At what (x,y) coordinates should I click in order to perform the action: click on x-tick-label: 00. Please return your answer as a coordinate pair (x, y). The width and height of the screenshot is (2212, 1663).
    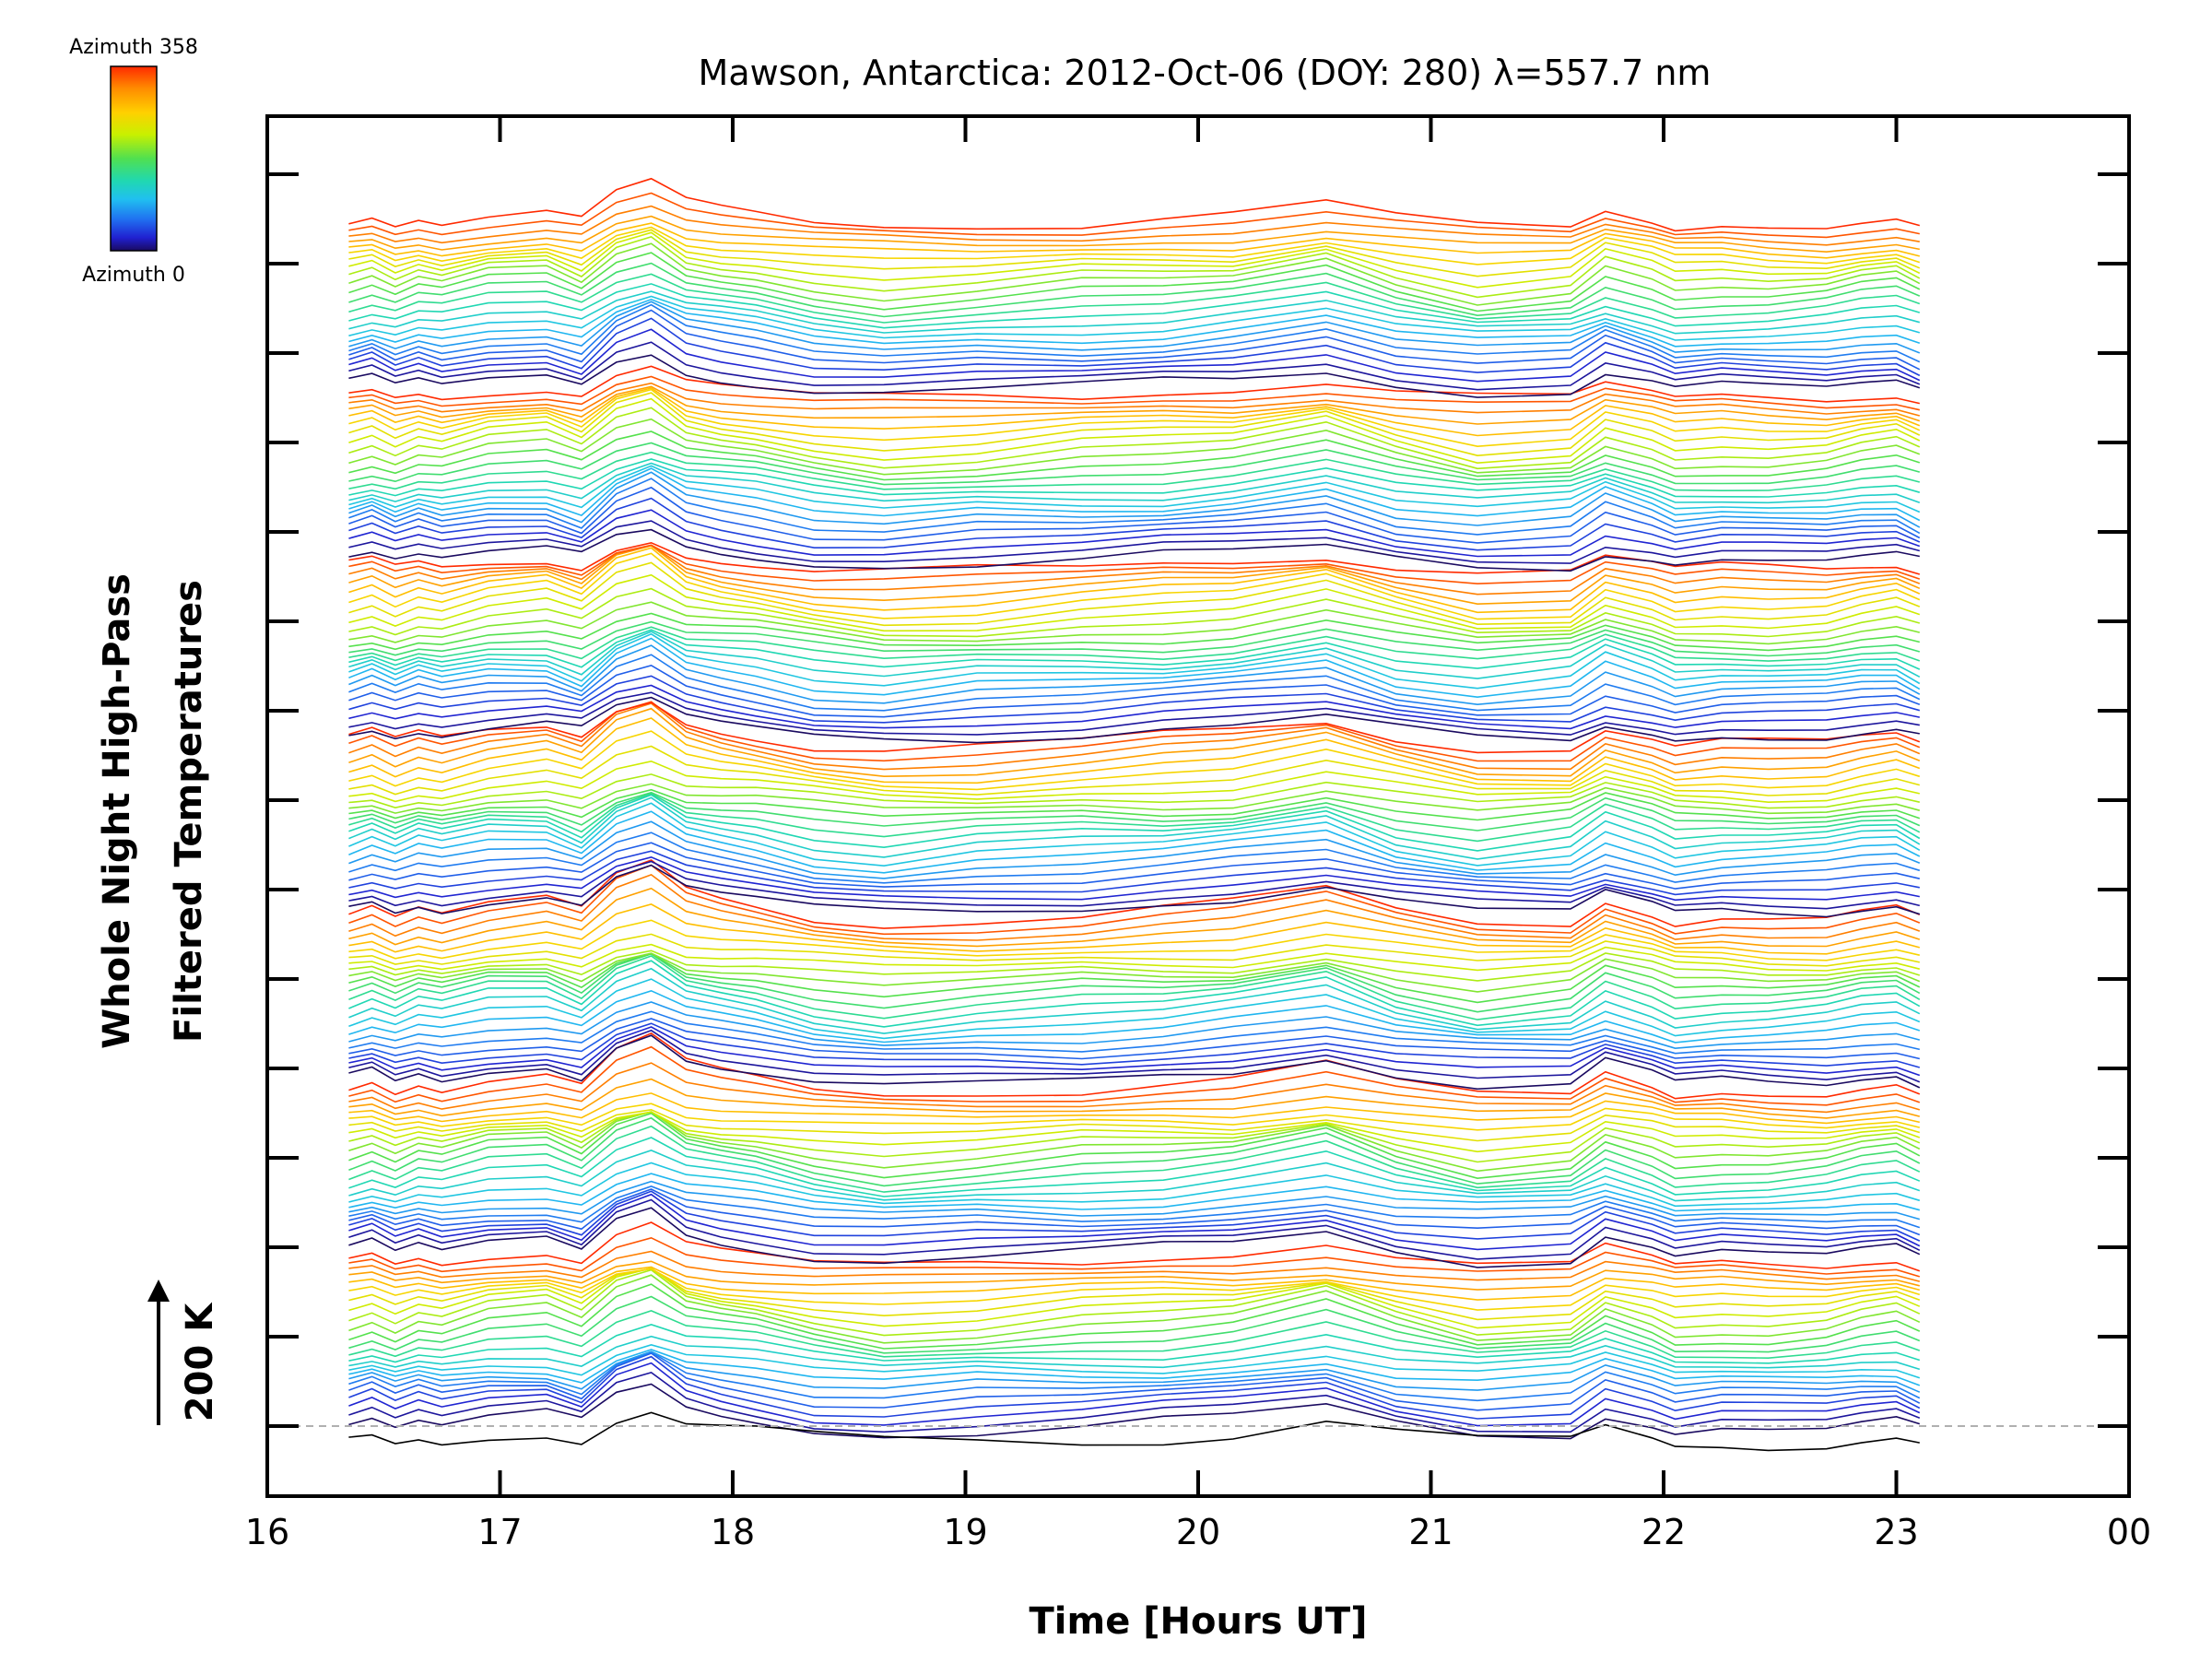
    Looking at the image, I should click on (2129, 1532).